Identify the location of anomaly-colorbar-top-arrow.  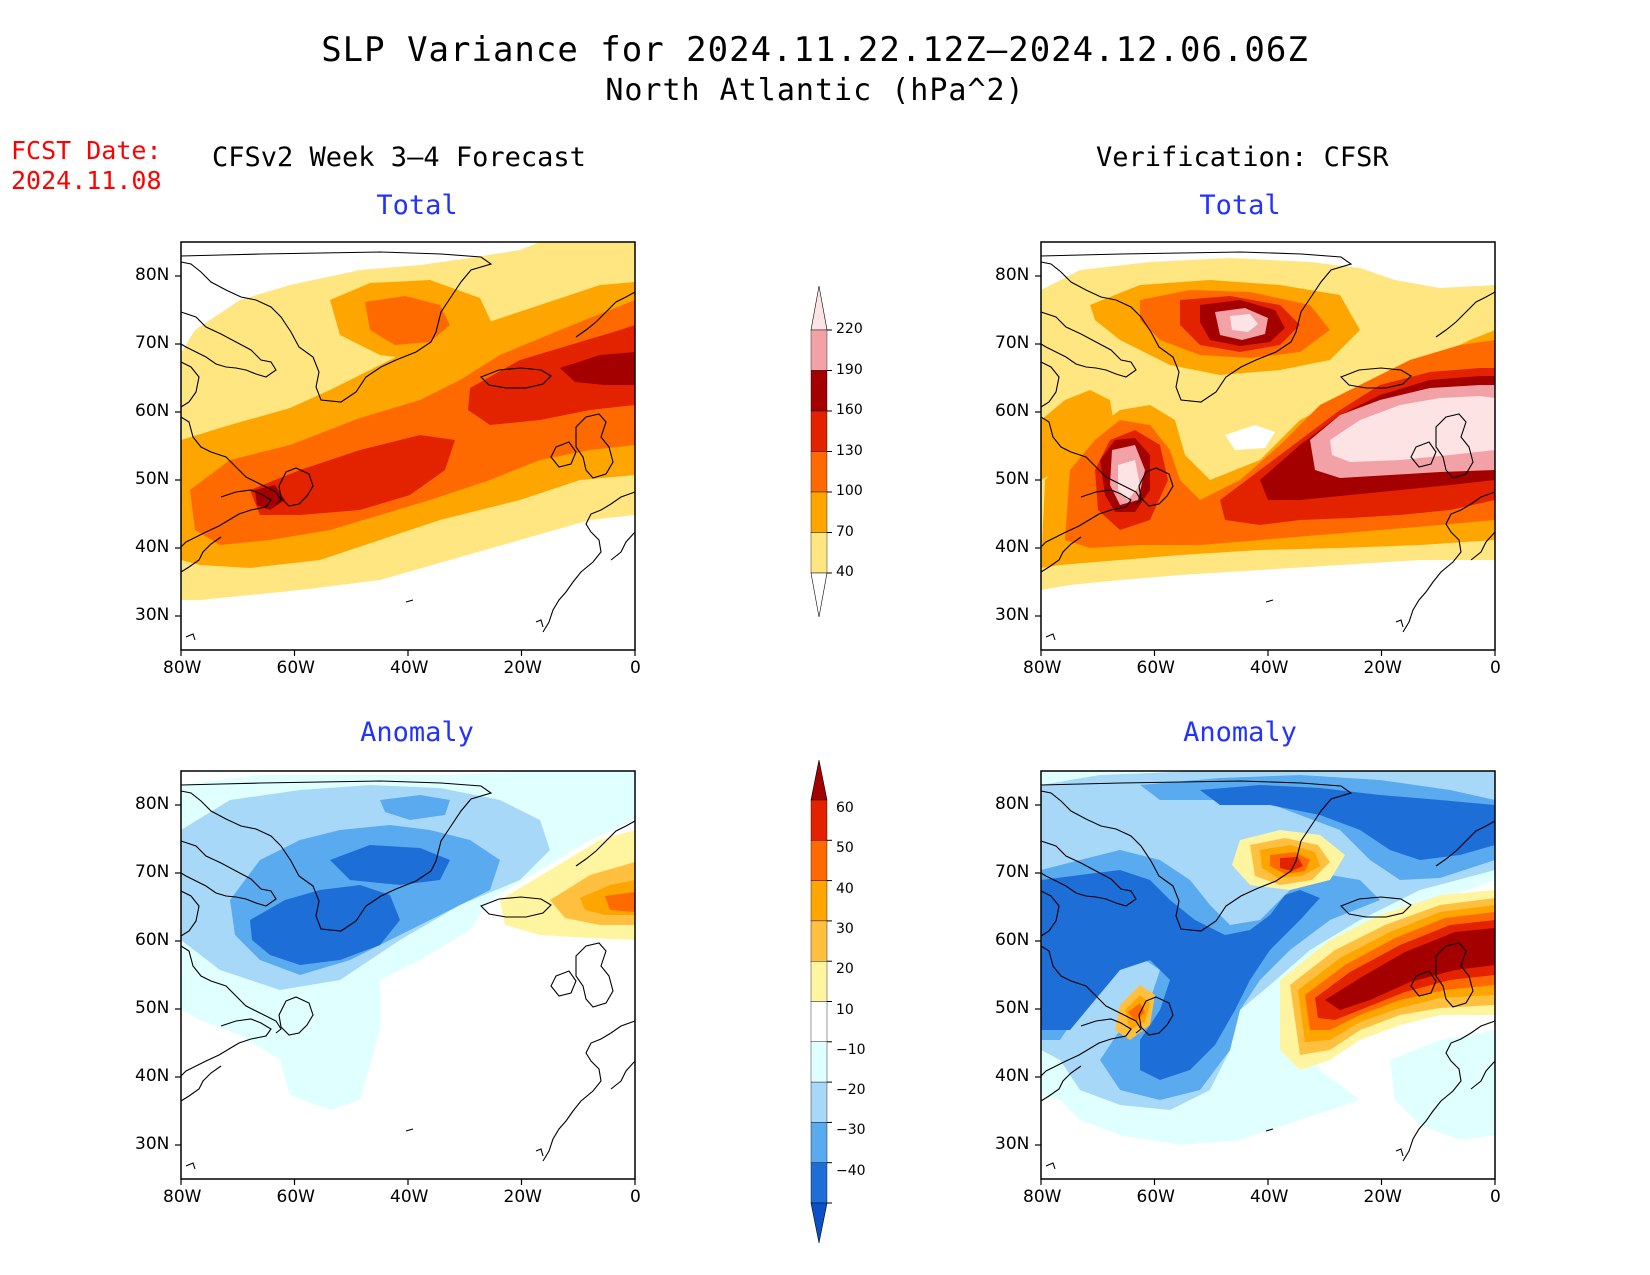
(819, 780).